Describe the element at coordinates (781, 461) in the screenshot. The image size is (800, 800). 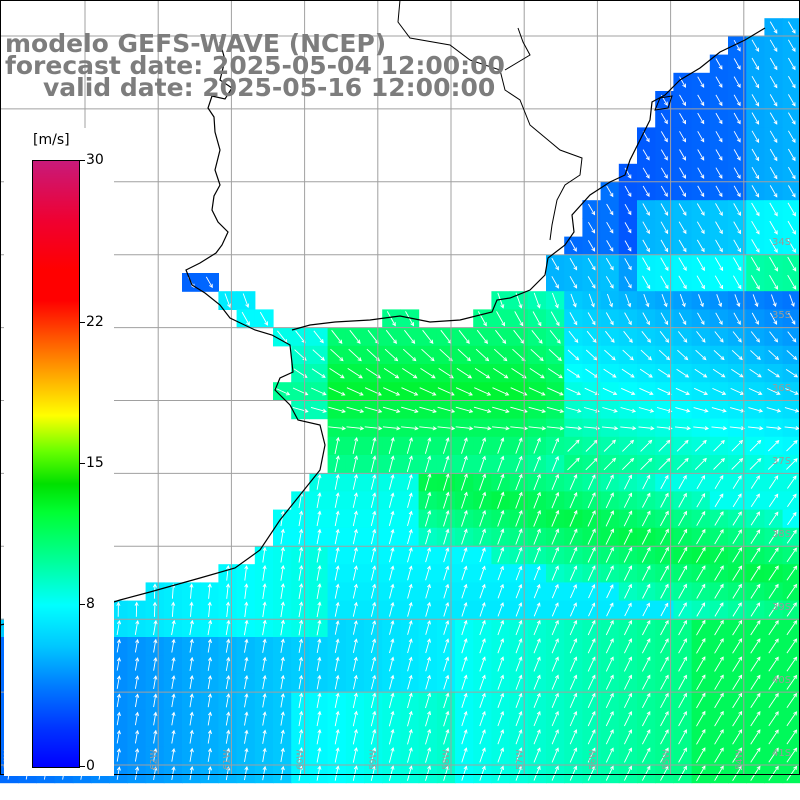
I see `latitude-tick-label: 37S` at that location.